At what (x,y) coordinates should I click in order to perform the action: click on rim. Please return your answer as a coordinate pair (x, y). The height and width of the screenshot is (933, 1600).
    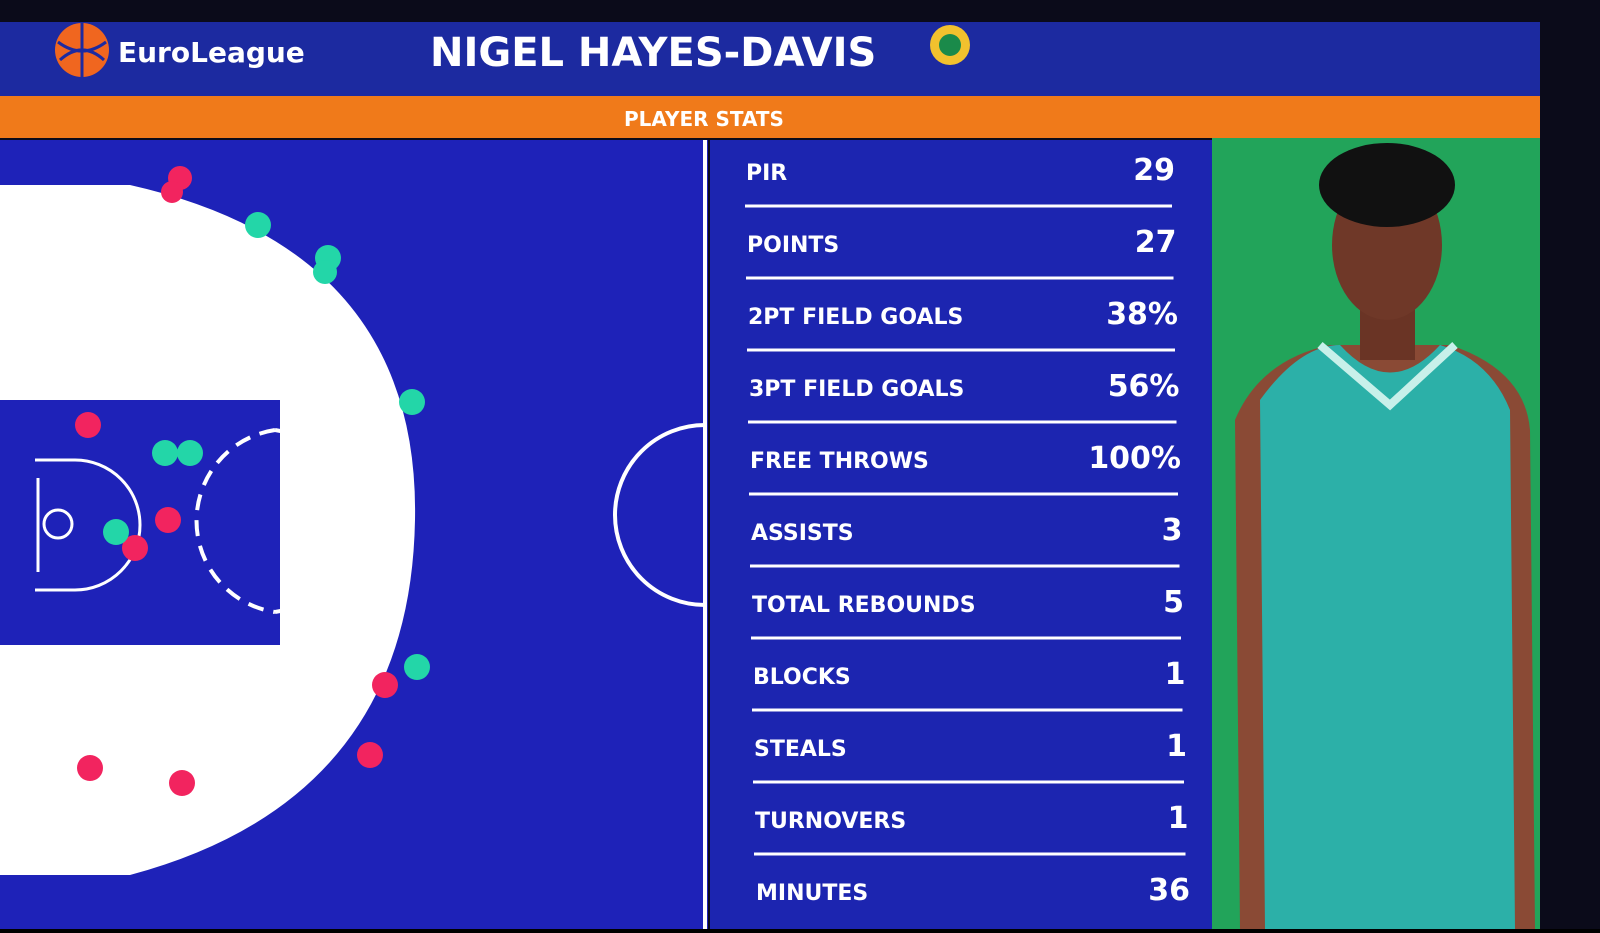
    Looking at the image, I should click on (58, 524).